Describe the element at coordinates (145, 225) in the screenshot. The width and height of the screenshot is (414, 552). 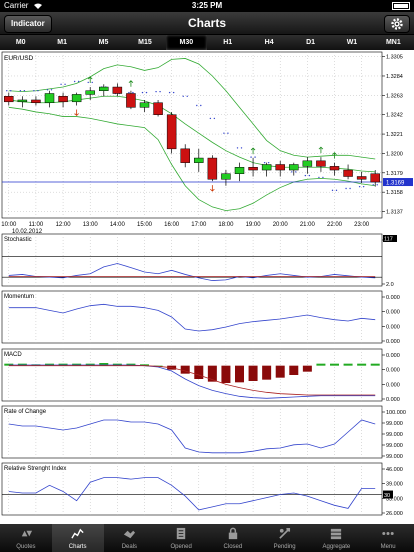
I see `x-tick-label: 15:00` at that location.